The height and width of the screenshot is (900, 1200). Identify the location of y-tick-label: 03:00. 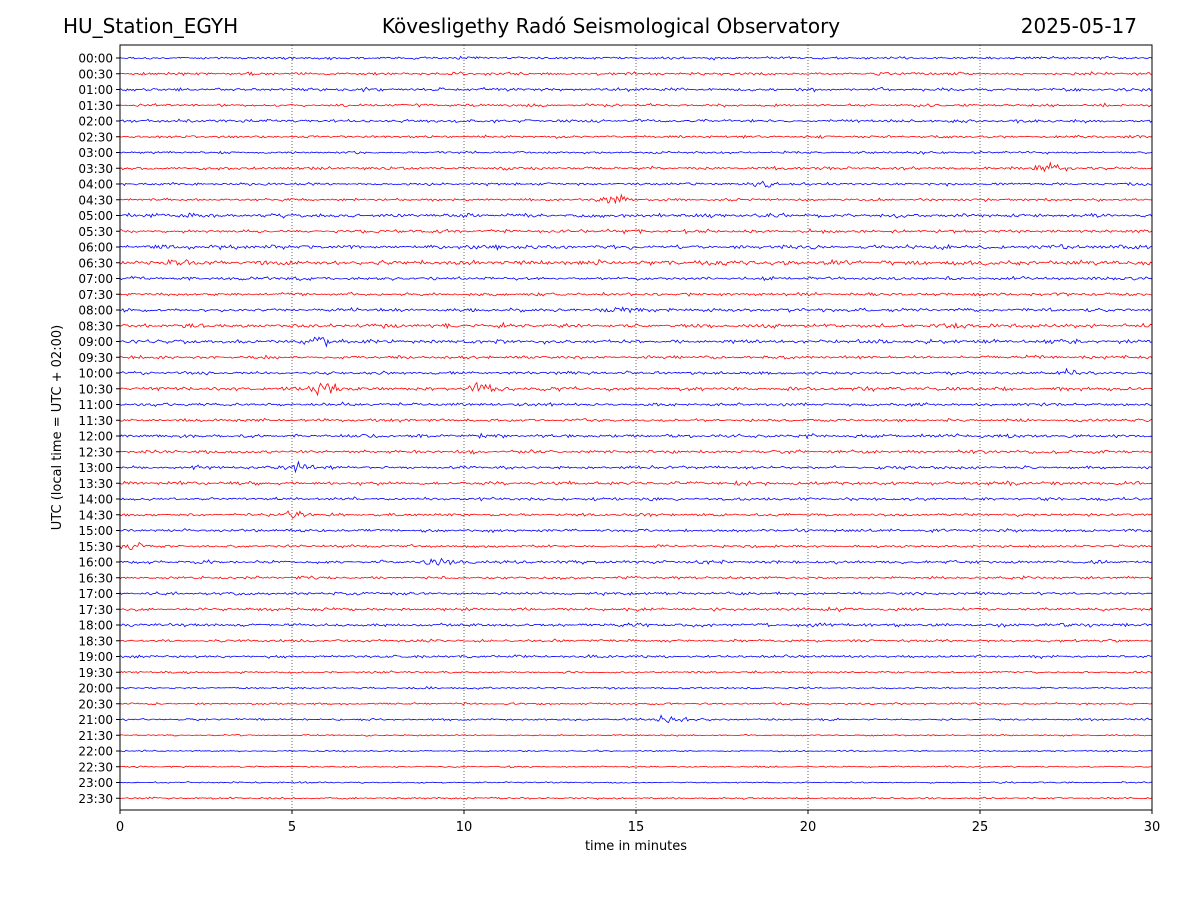
(95, 153).